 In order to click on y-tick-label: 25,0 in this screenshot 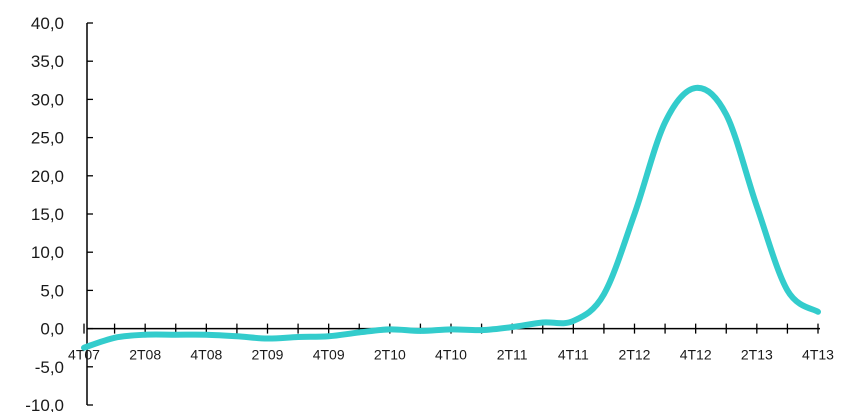, I will do `click(47, 138)`.